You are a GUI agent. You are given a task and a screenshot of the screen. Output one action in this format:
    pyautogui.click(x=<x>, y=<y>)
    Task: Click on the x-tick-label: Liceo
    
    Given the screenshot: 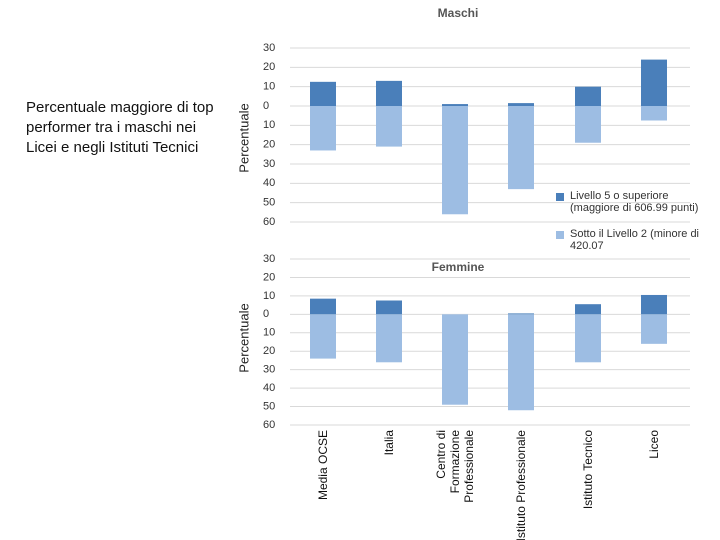 What is the action you would take?
    pyautogui.click(x=654, y=444)
    